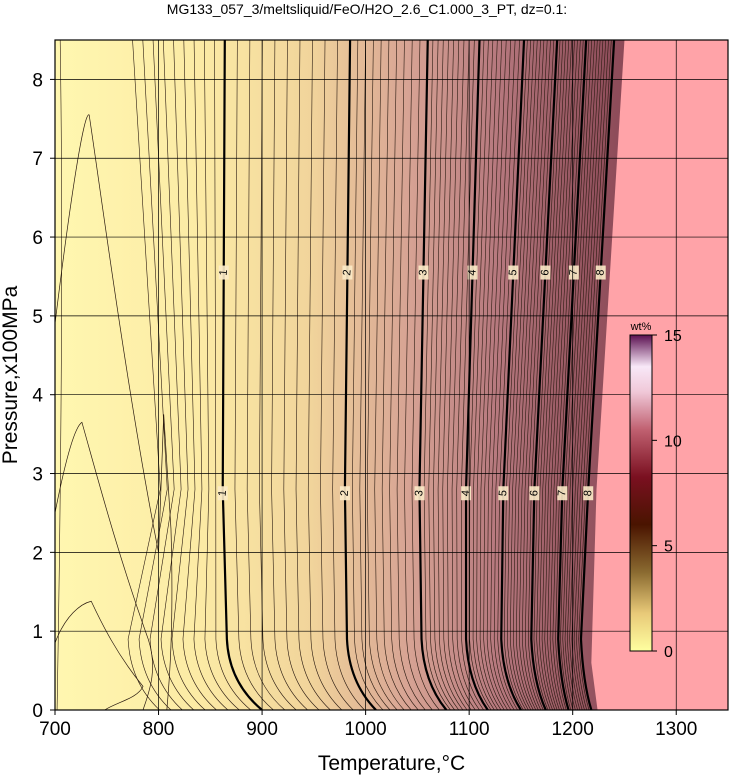 This screenshot has height=776, width=734. Describe the element at coordinates (37, 80) in the screenshot. I see `y-tick-label: 8` at that location.